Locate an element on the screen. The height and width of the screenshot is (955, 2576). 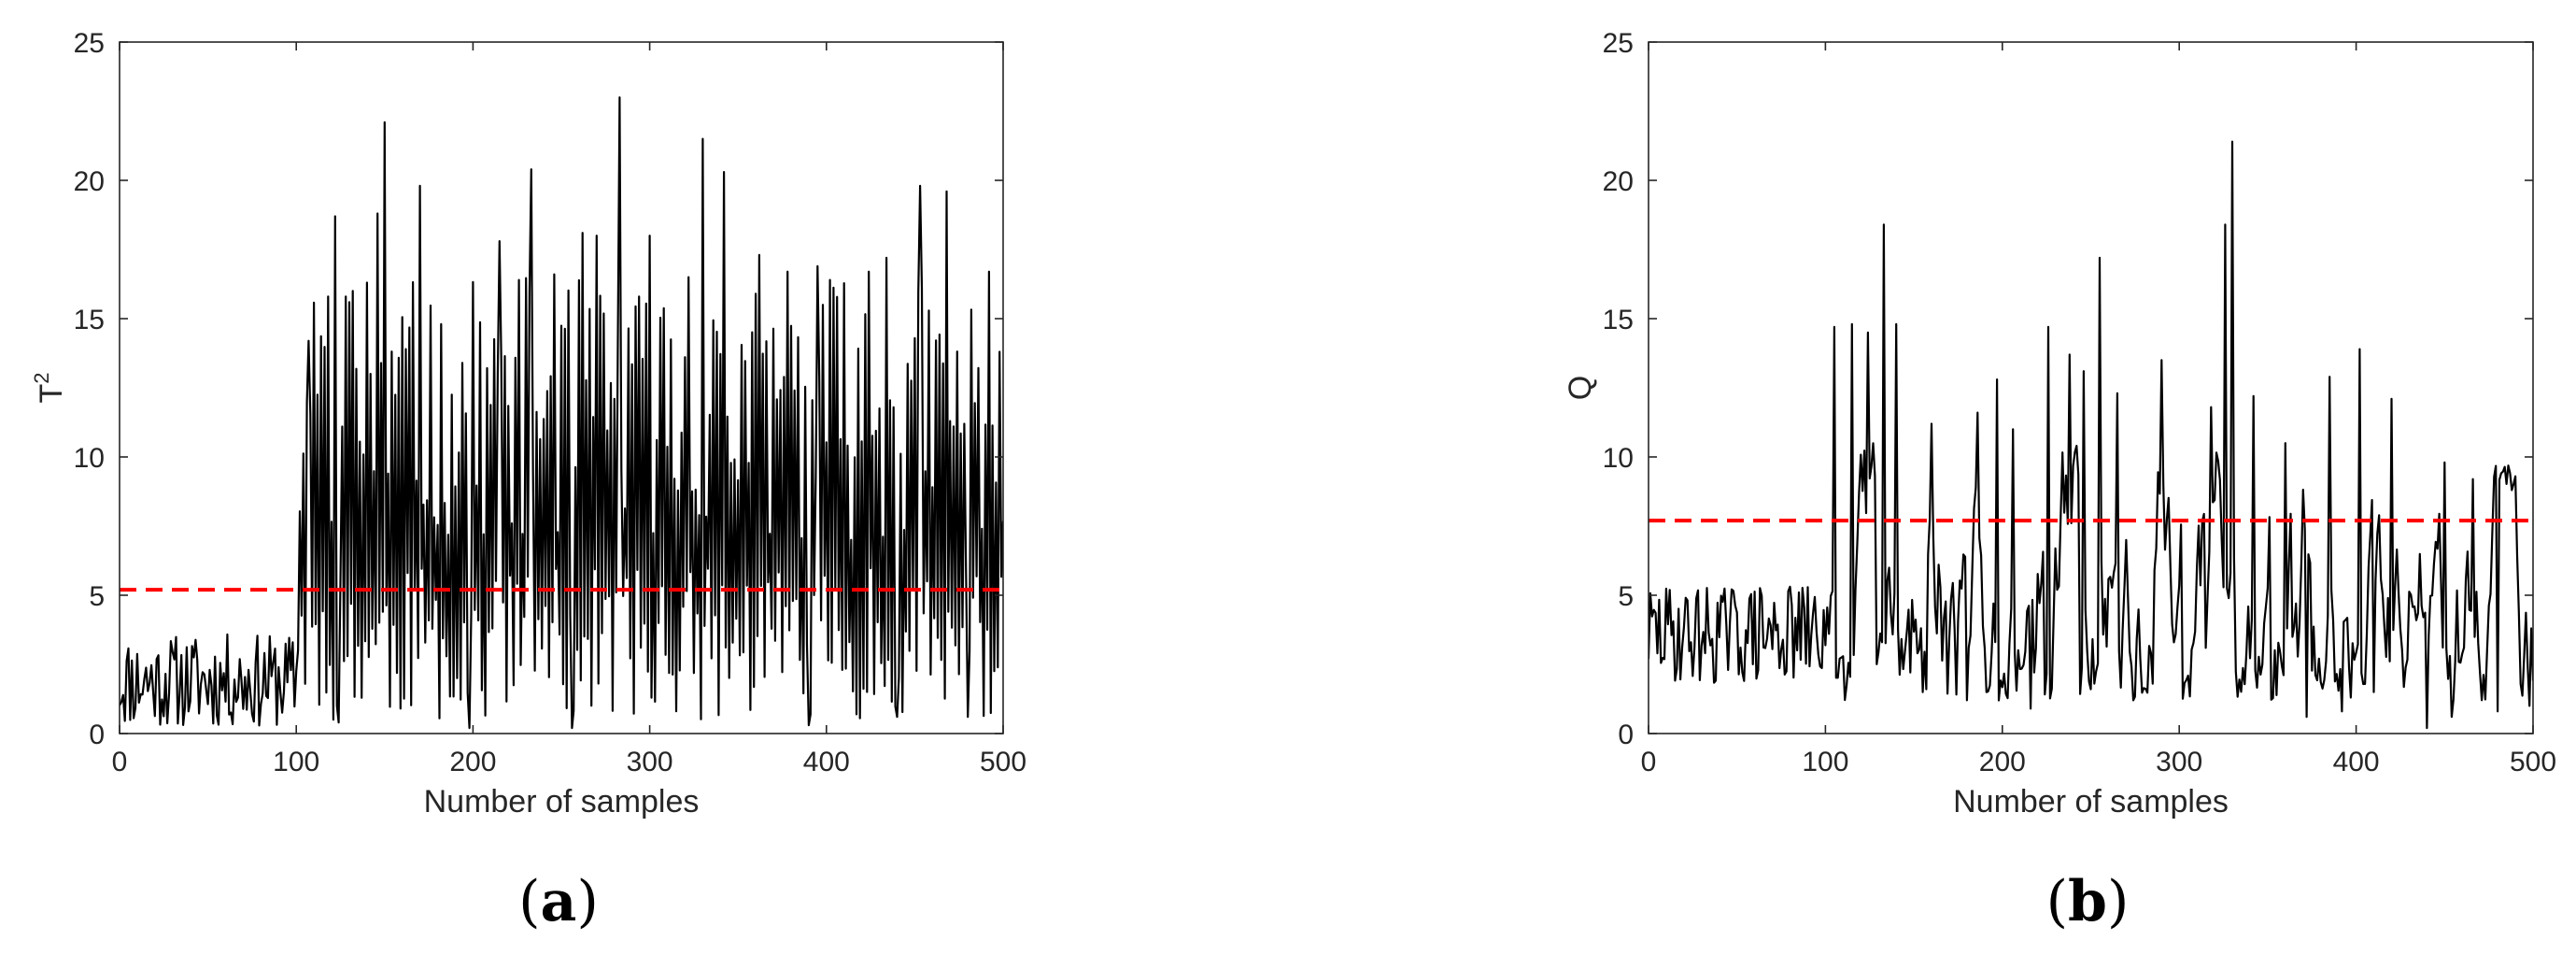
y-axis-title-main: Q is located at coordinates (1580, 388).